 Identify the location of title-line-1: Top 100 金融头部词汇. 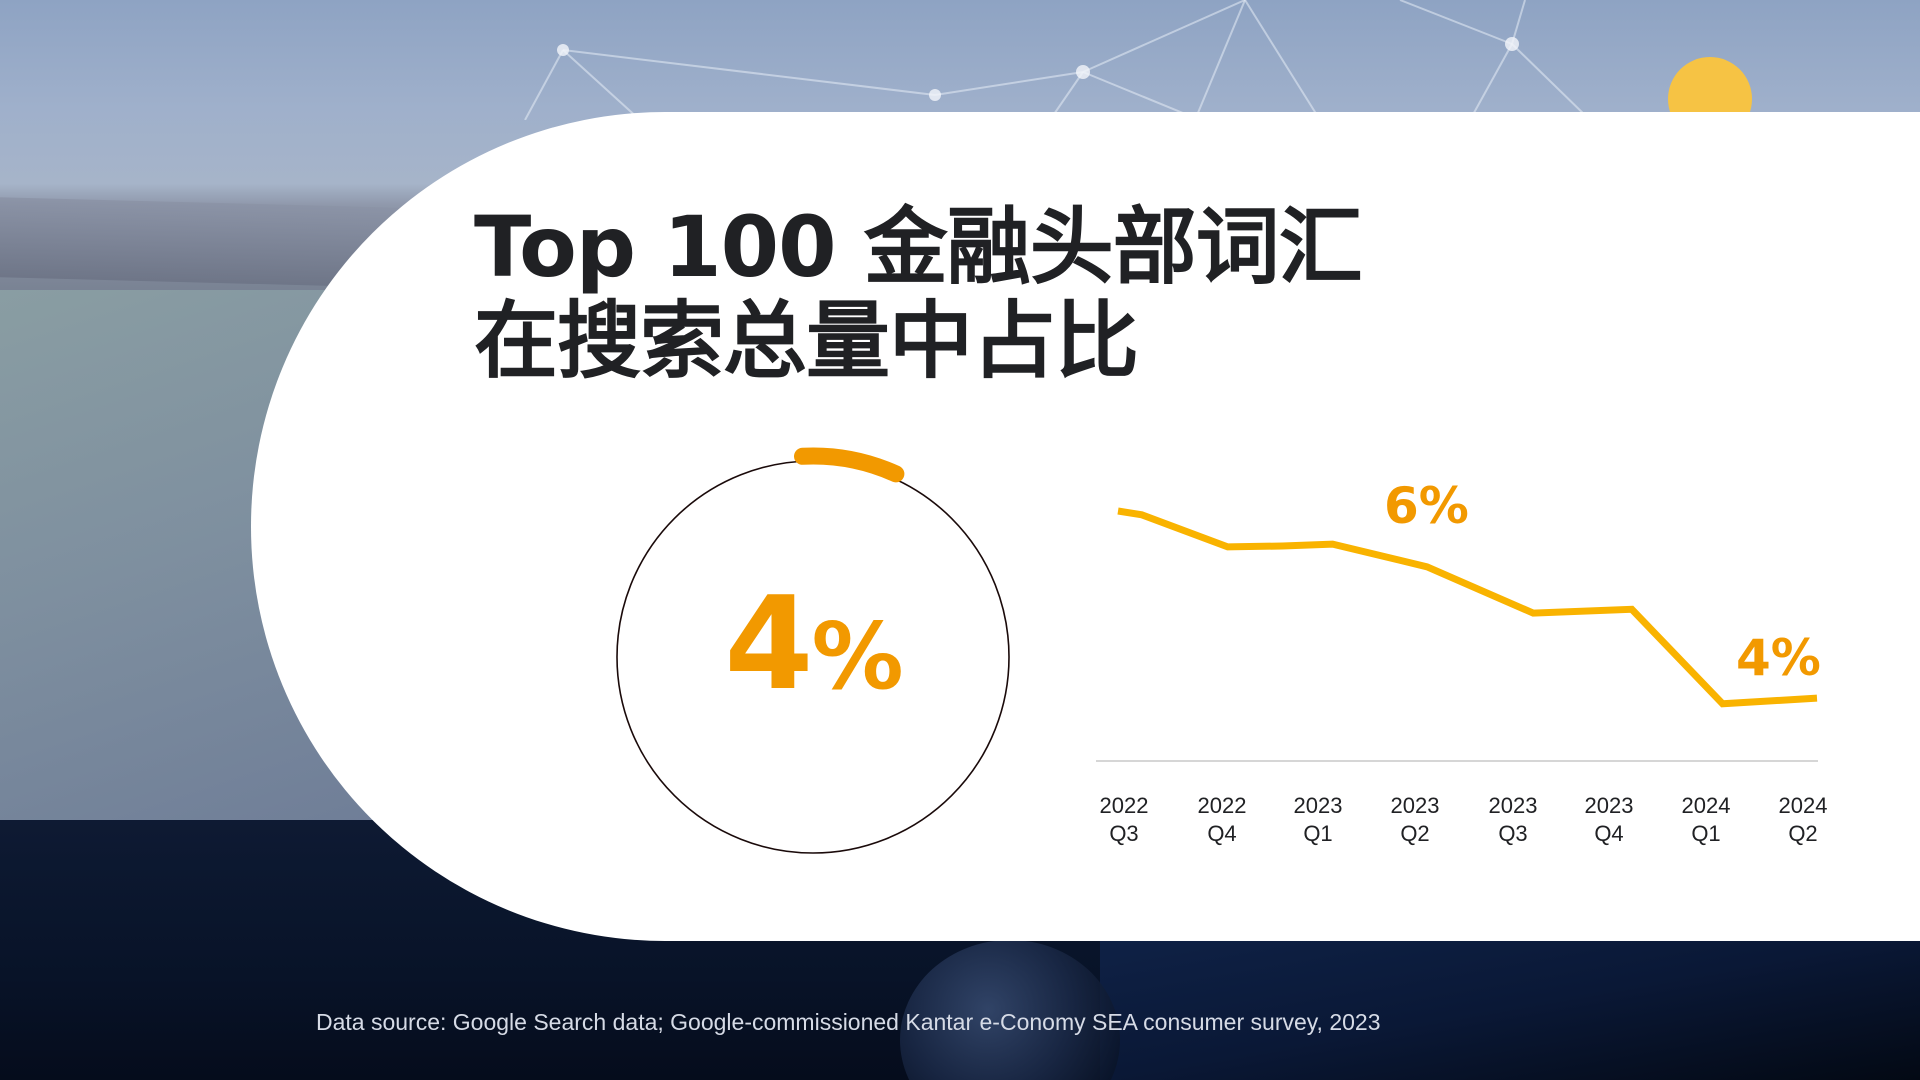
(918, 247).